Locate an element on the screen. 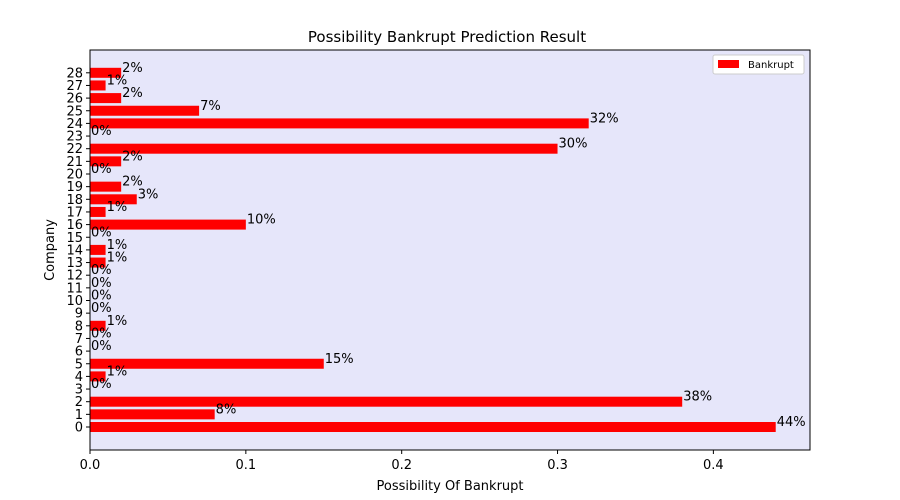 The width and height of the screenshot is (900, 500). bar-label-15: 0% is located at coordinates (101, 232).